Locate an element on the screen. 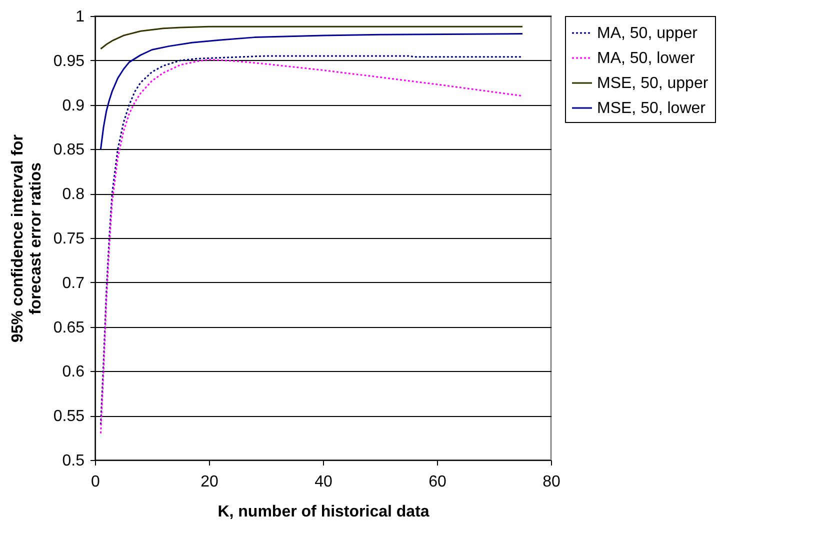 This screenshot has height=548, width=834. y-tick-label: 1 is located at coordinates (80, 17).